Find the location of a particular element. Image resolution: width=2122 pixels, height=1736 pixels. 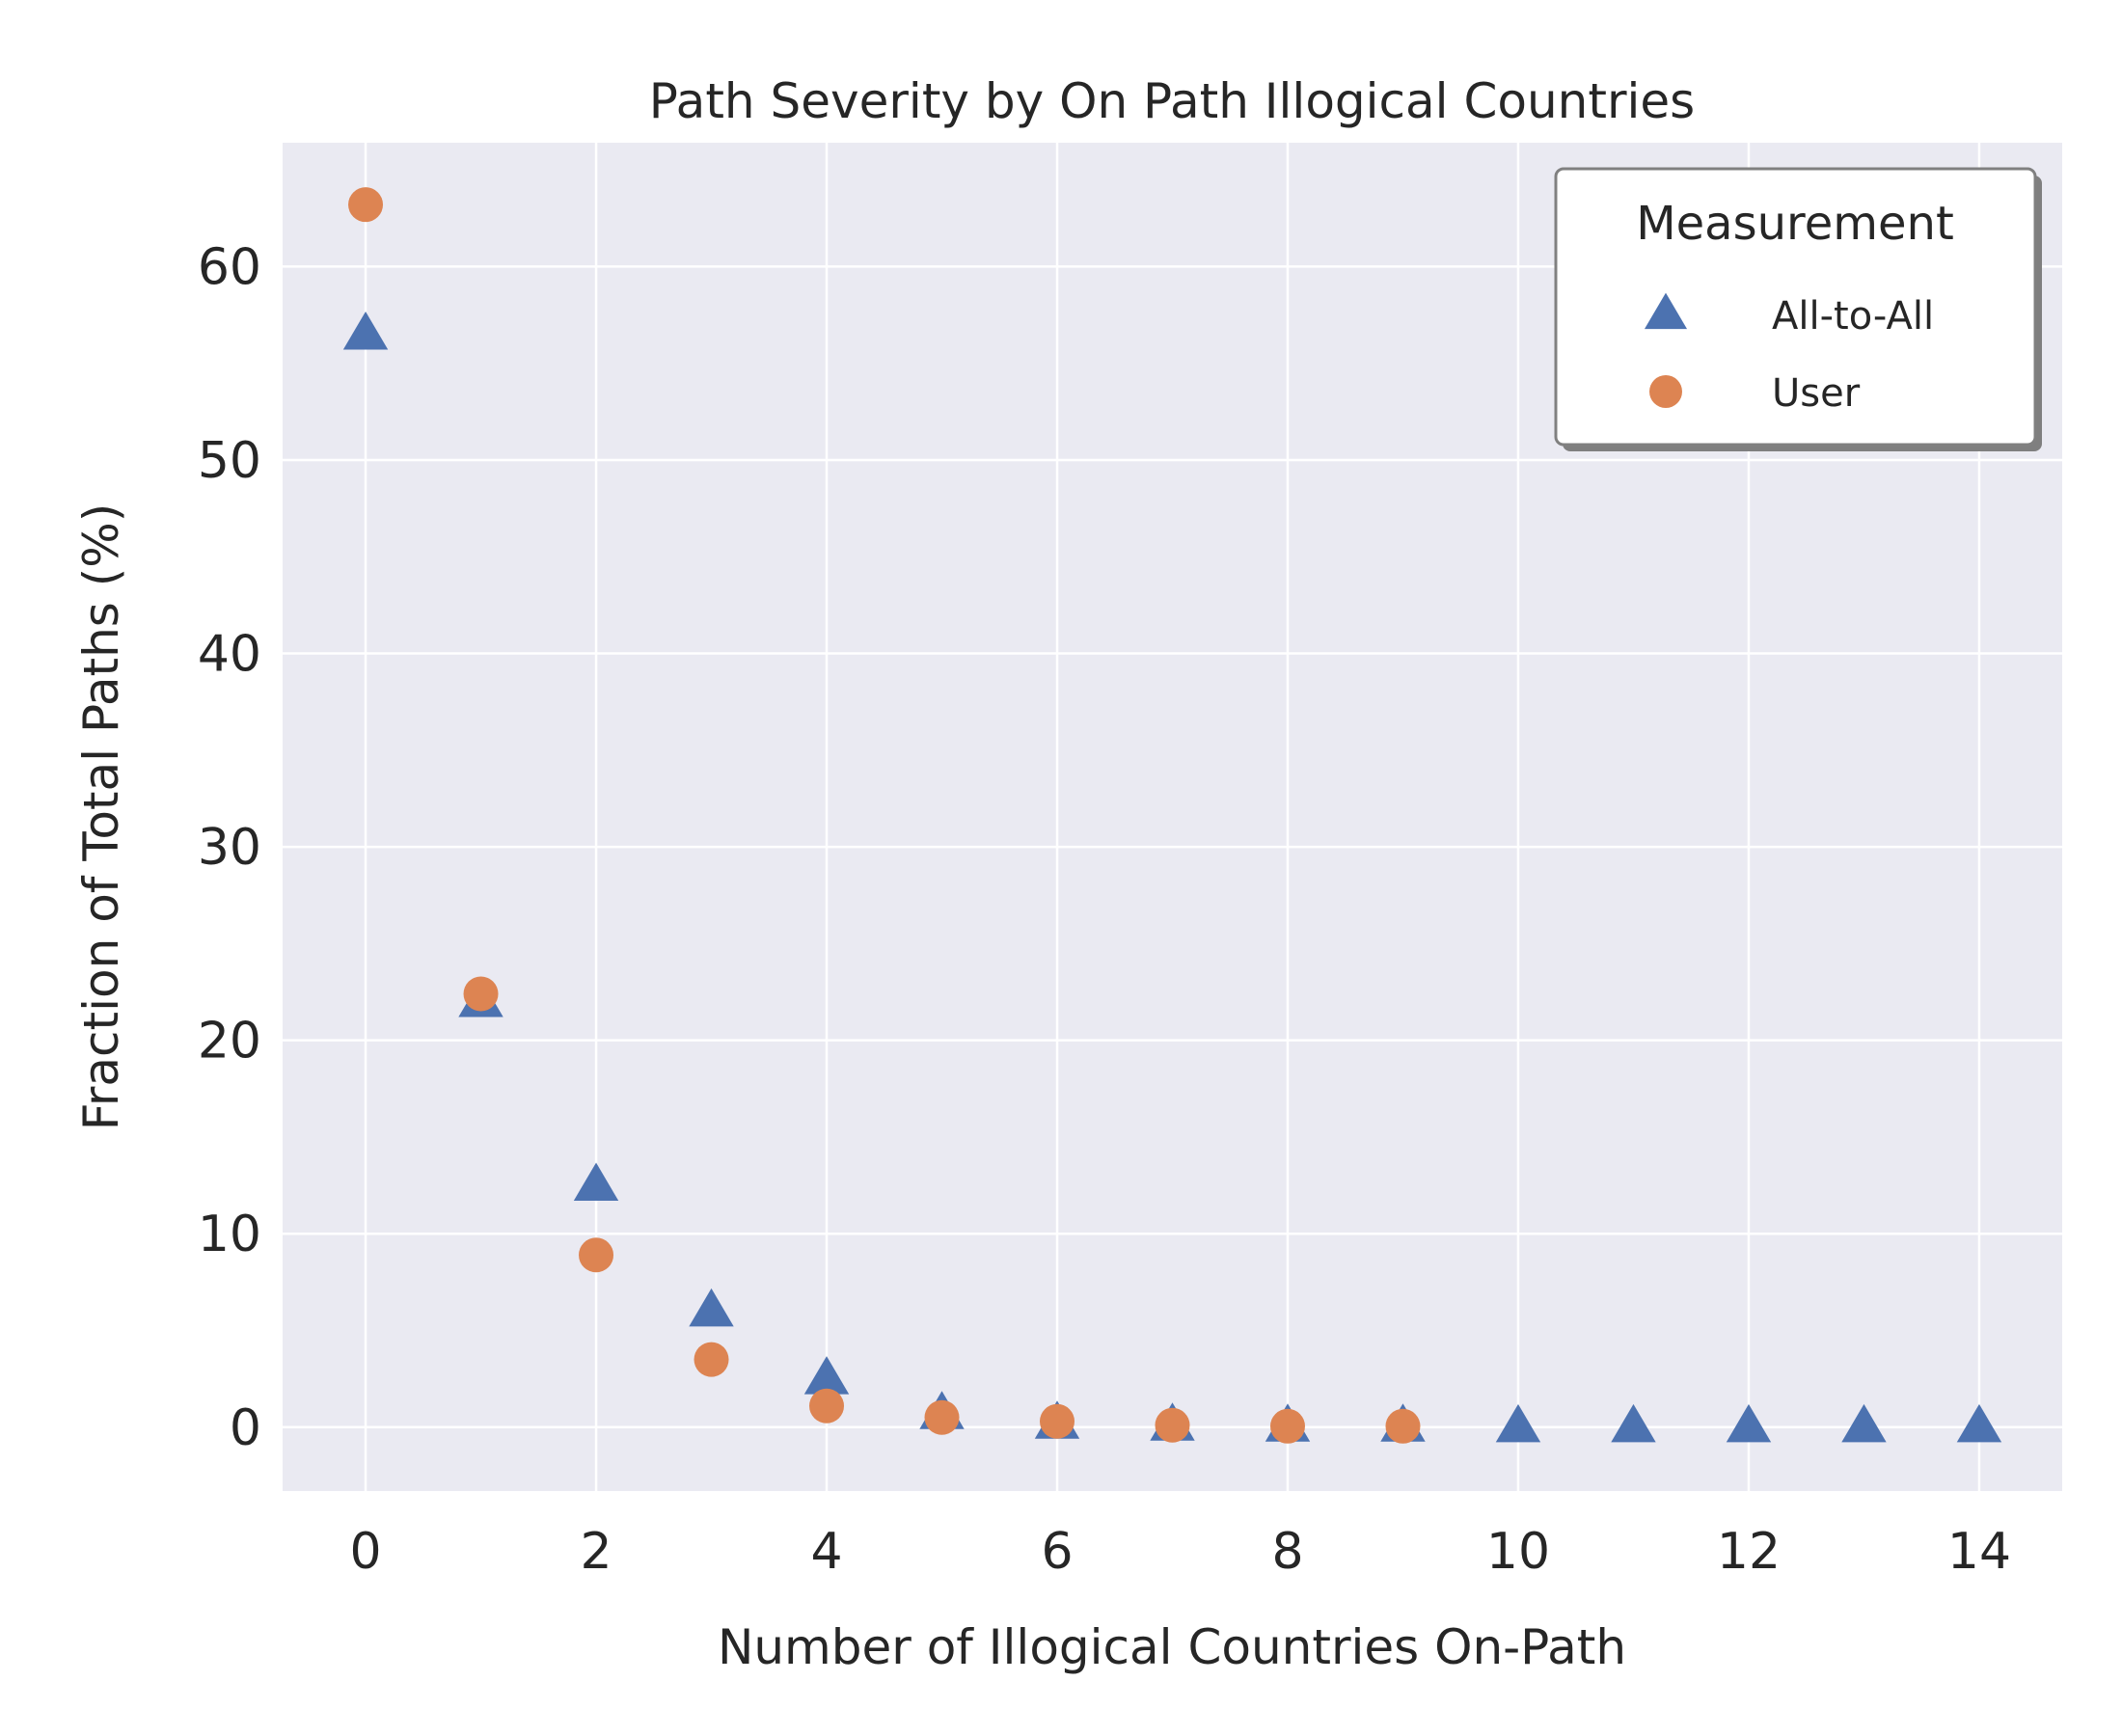

legend-label-user: User is located at coordinates (1817, 394).